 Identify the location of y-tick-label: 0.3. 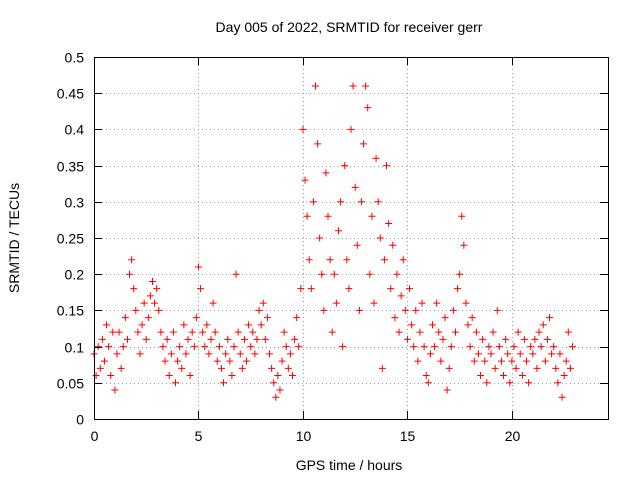
(75, 203).